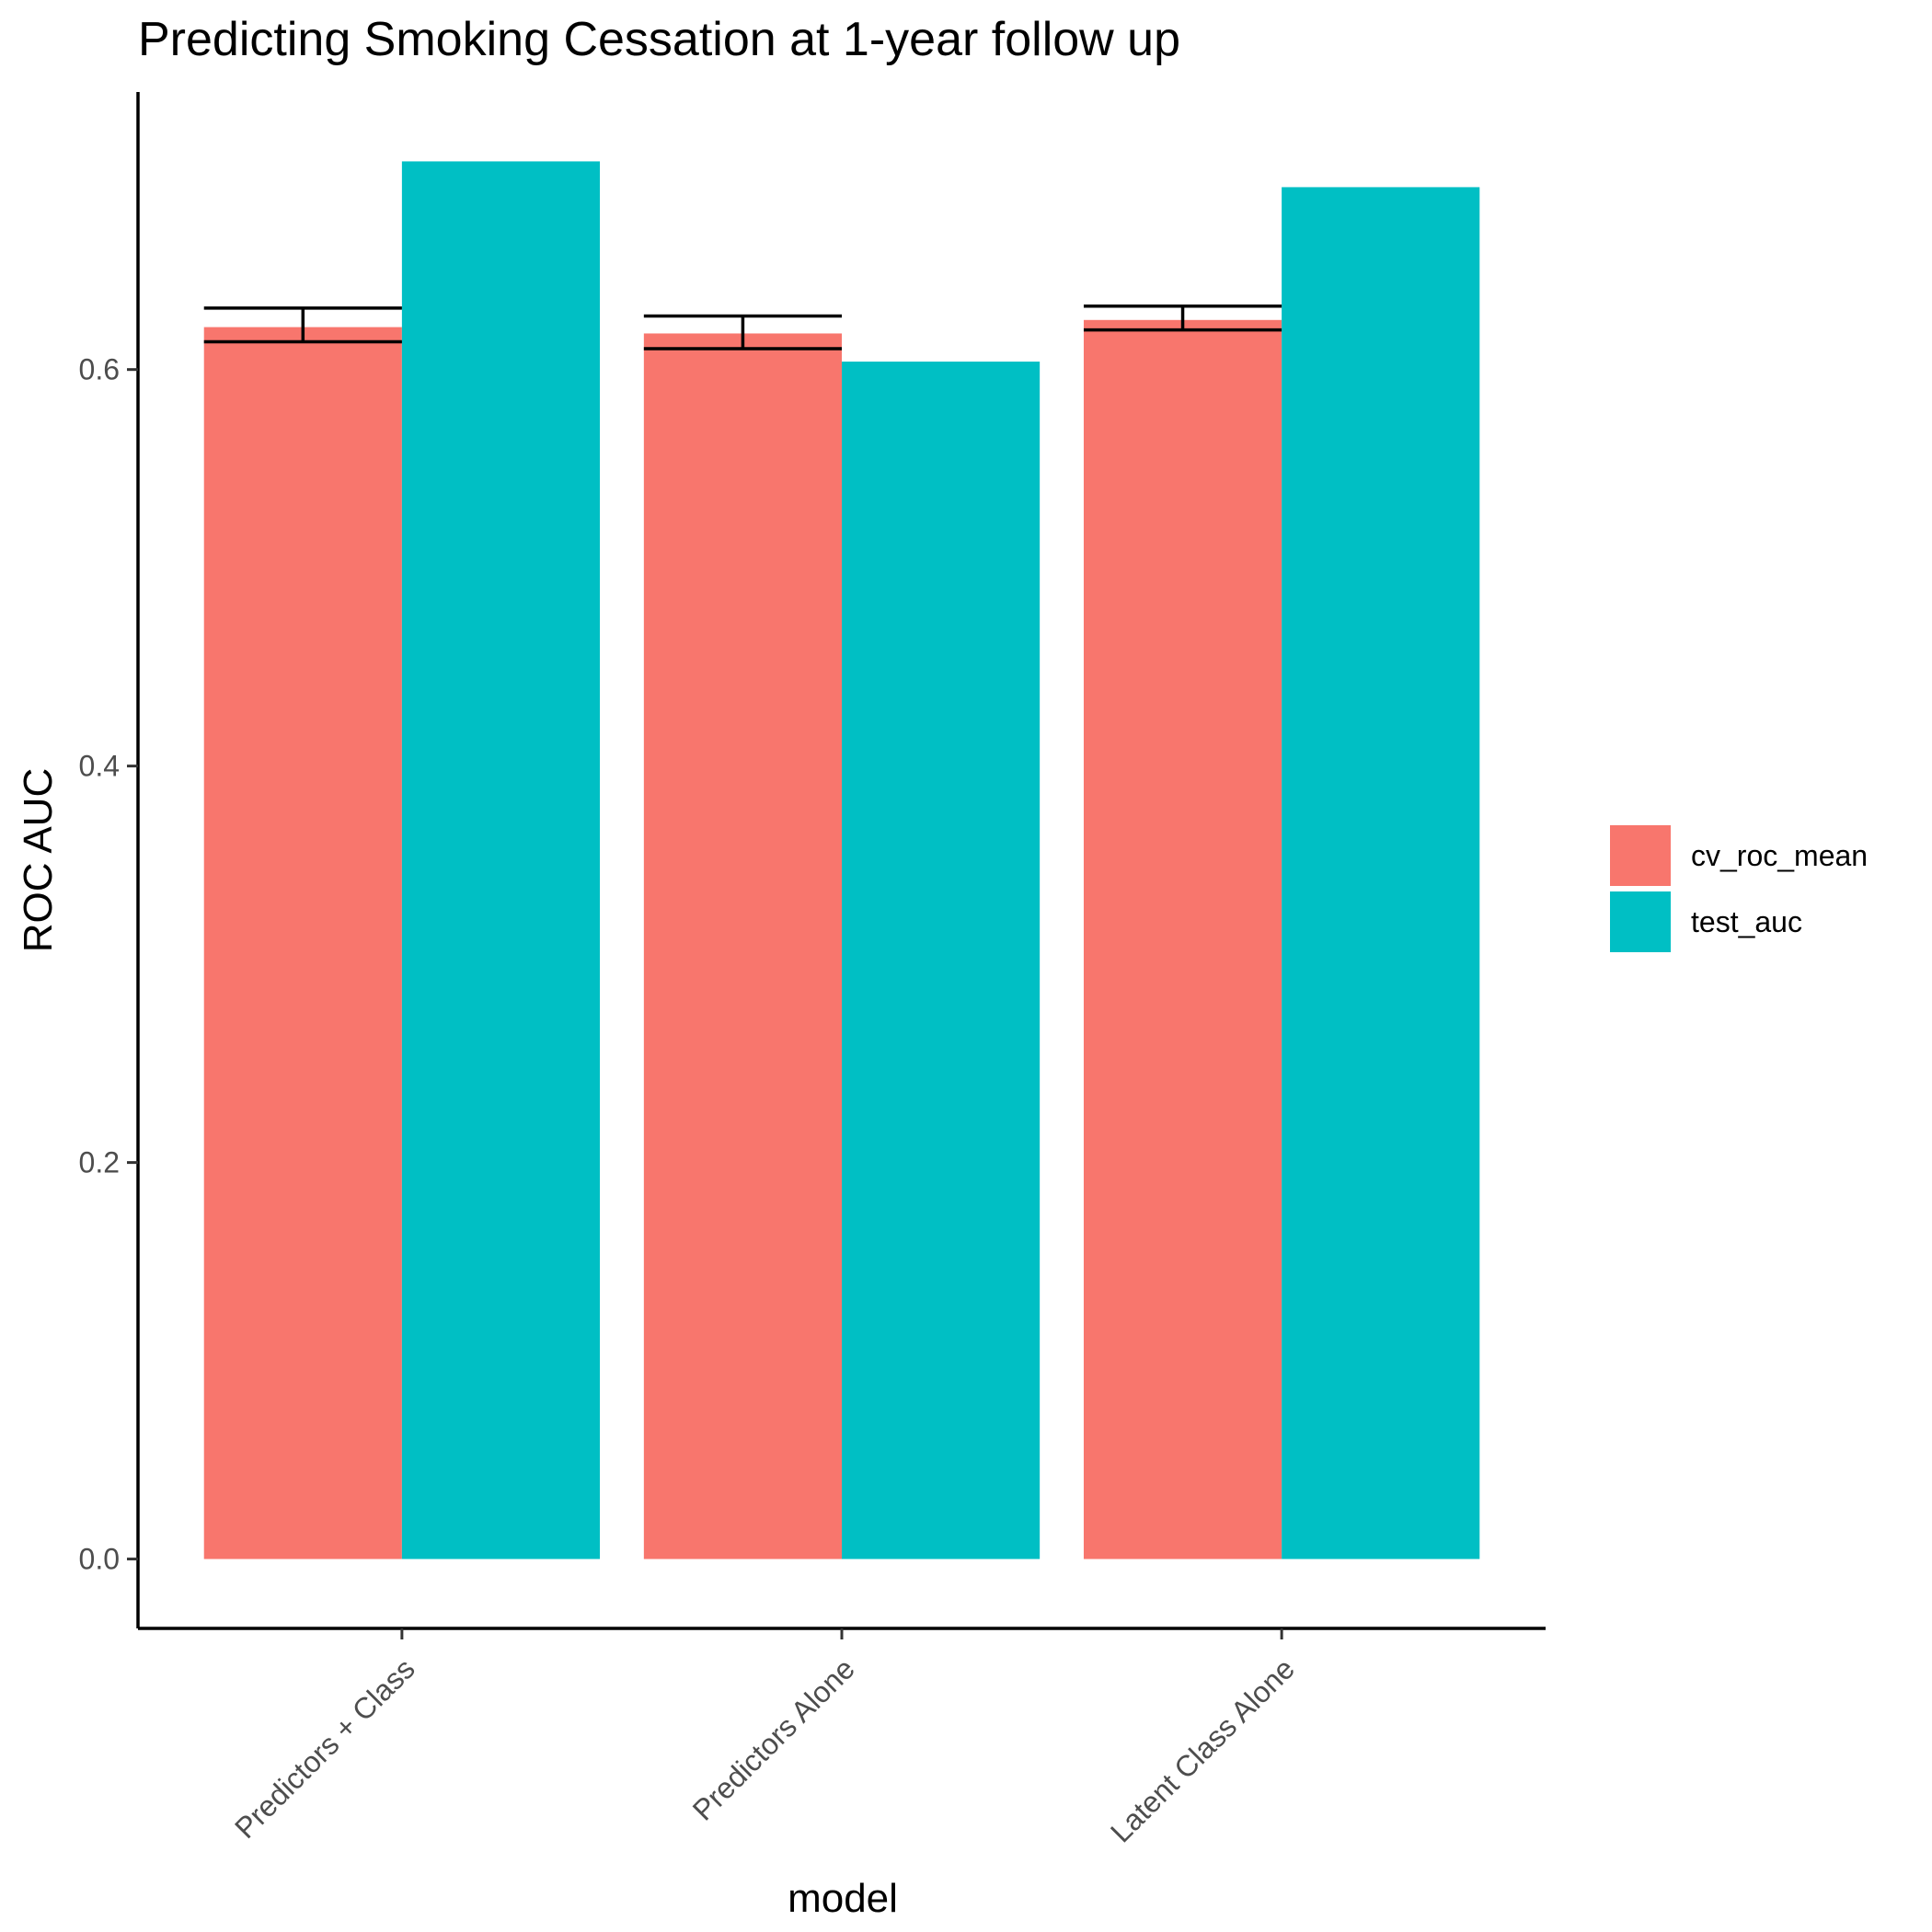  What do you see at coordinates (1779, 855) in the screenshot?
I see `legend-label: cv_roc_mean` at bounding box center [1779, 855].